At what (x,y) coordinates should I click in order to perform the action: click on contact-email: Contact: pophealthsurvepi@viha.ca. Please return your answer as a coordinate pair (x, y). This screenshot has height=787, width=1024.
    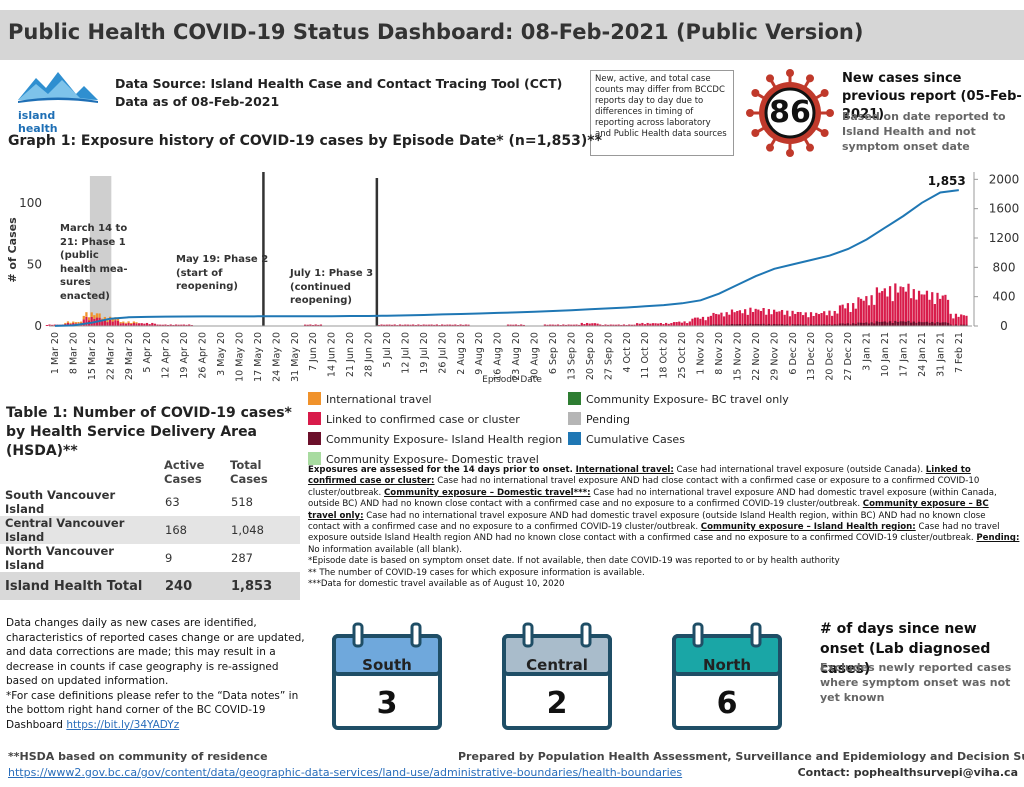
    Looking at the image, I should click on (907, 772).